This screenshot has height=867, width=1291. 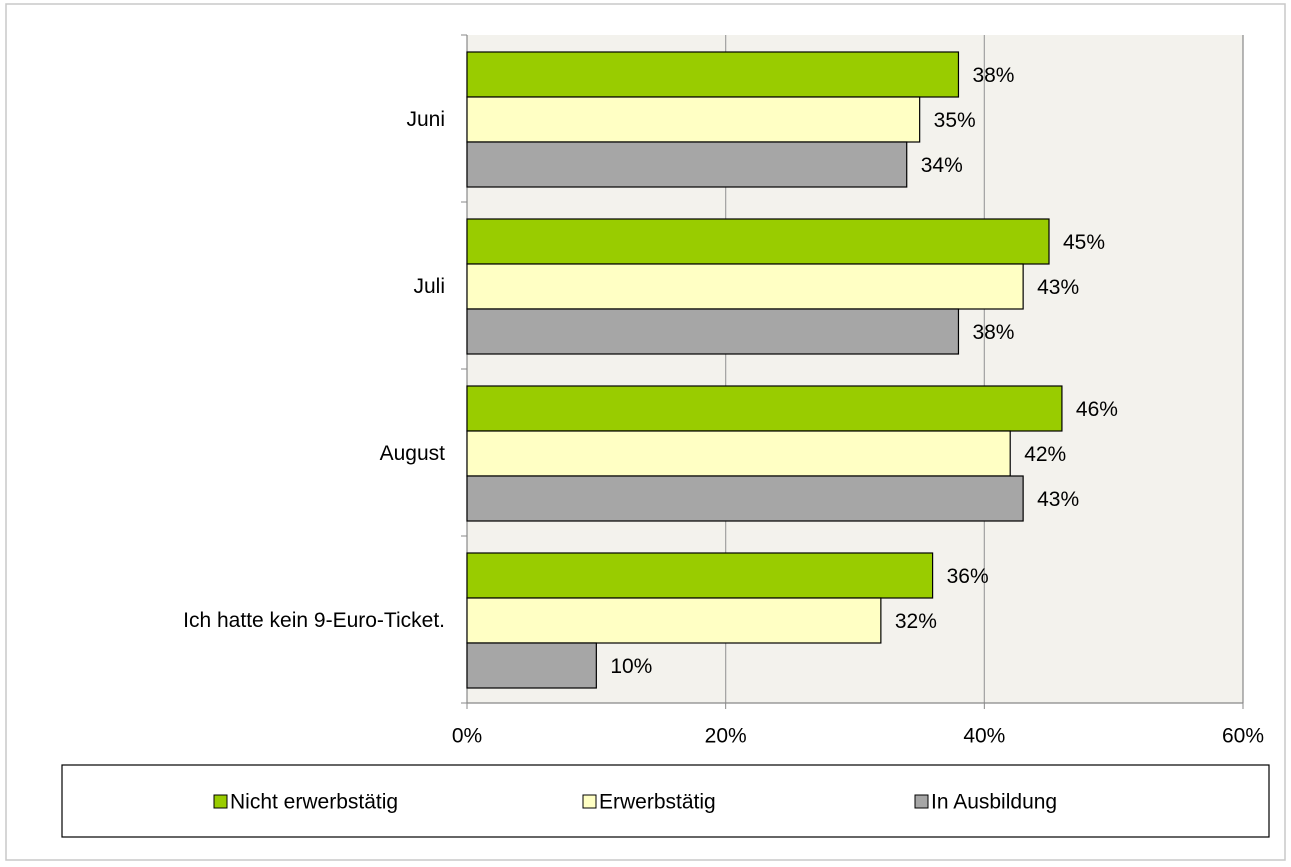 What do you see at coordinates (942, 165) in the screenshot?
I see `data-label: 34%` at bounding box center [942, 165].